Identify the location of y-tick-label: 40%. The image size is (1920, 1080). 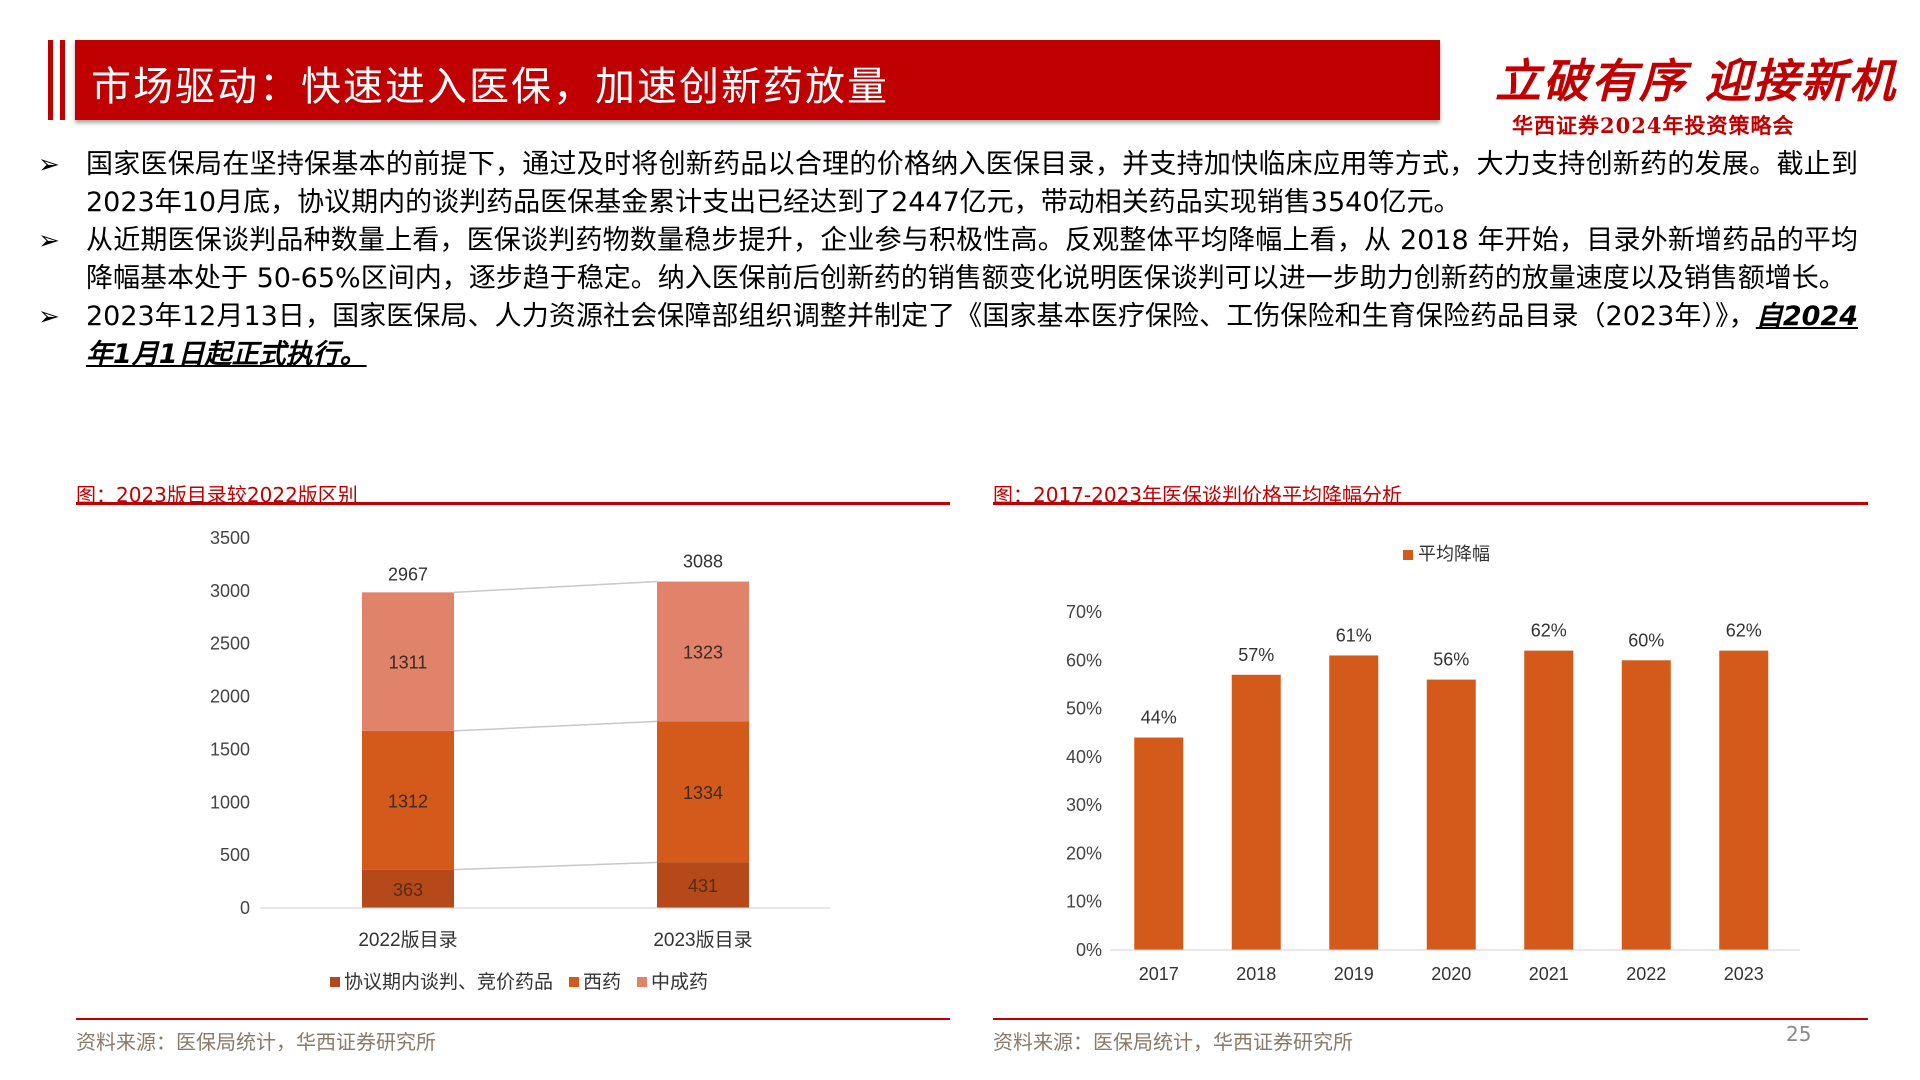
(1084, 757).